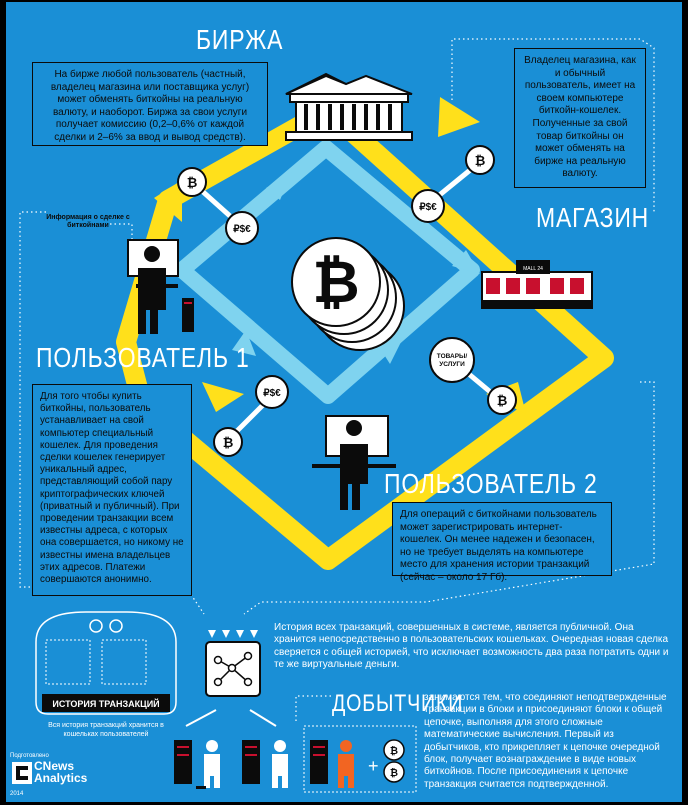  I want to click on fiat-money-icon-3: ₽$€, so click(272, 392).